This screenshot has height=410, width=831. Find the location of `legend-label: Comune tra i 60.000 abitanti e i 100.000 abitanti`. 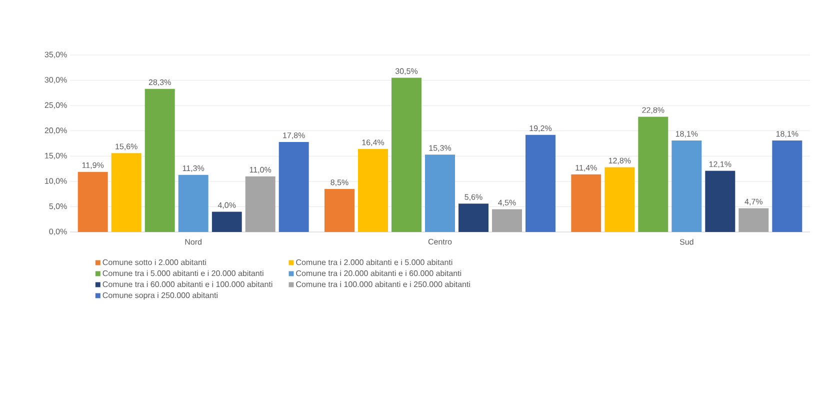

legend-label: Comune tra i 60.000 abitanti e i 100.000 abitanti is located at coordinates (187, 284).